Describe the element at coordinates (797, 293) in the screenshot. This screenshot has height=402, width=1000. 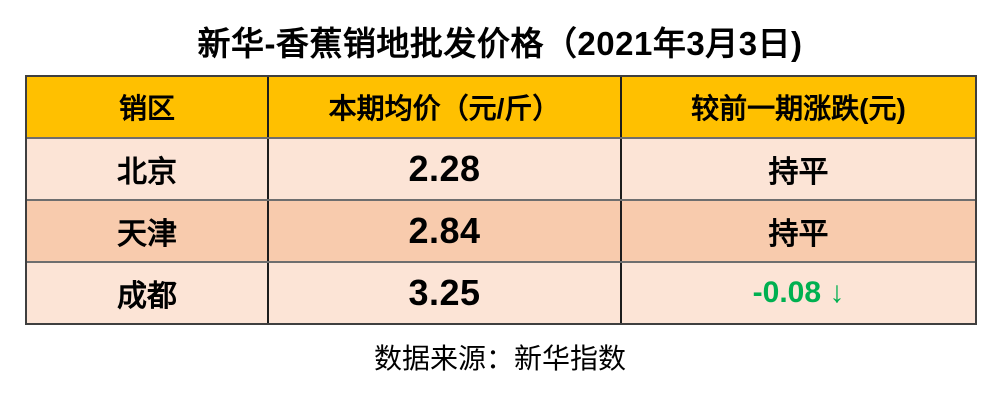
I see `cell-change: -0.08 ↓` at that location.